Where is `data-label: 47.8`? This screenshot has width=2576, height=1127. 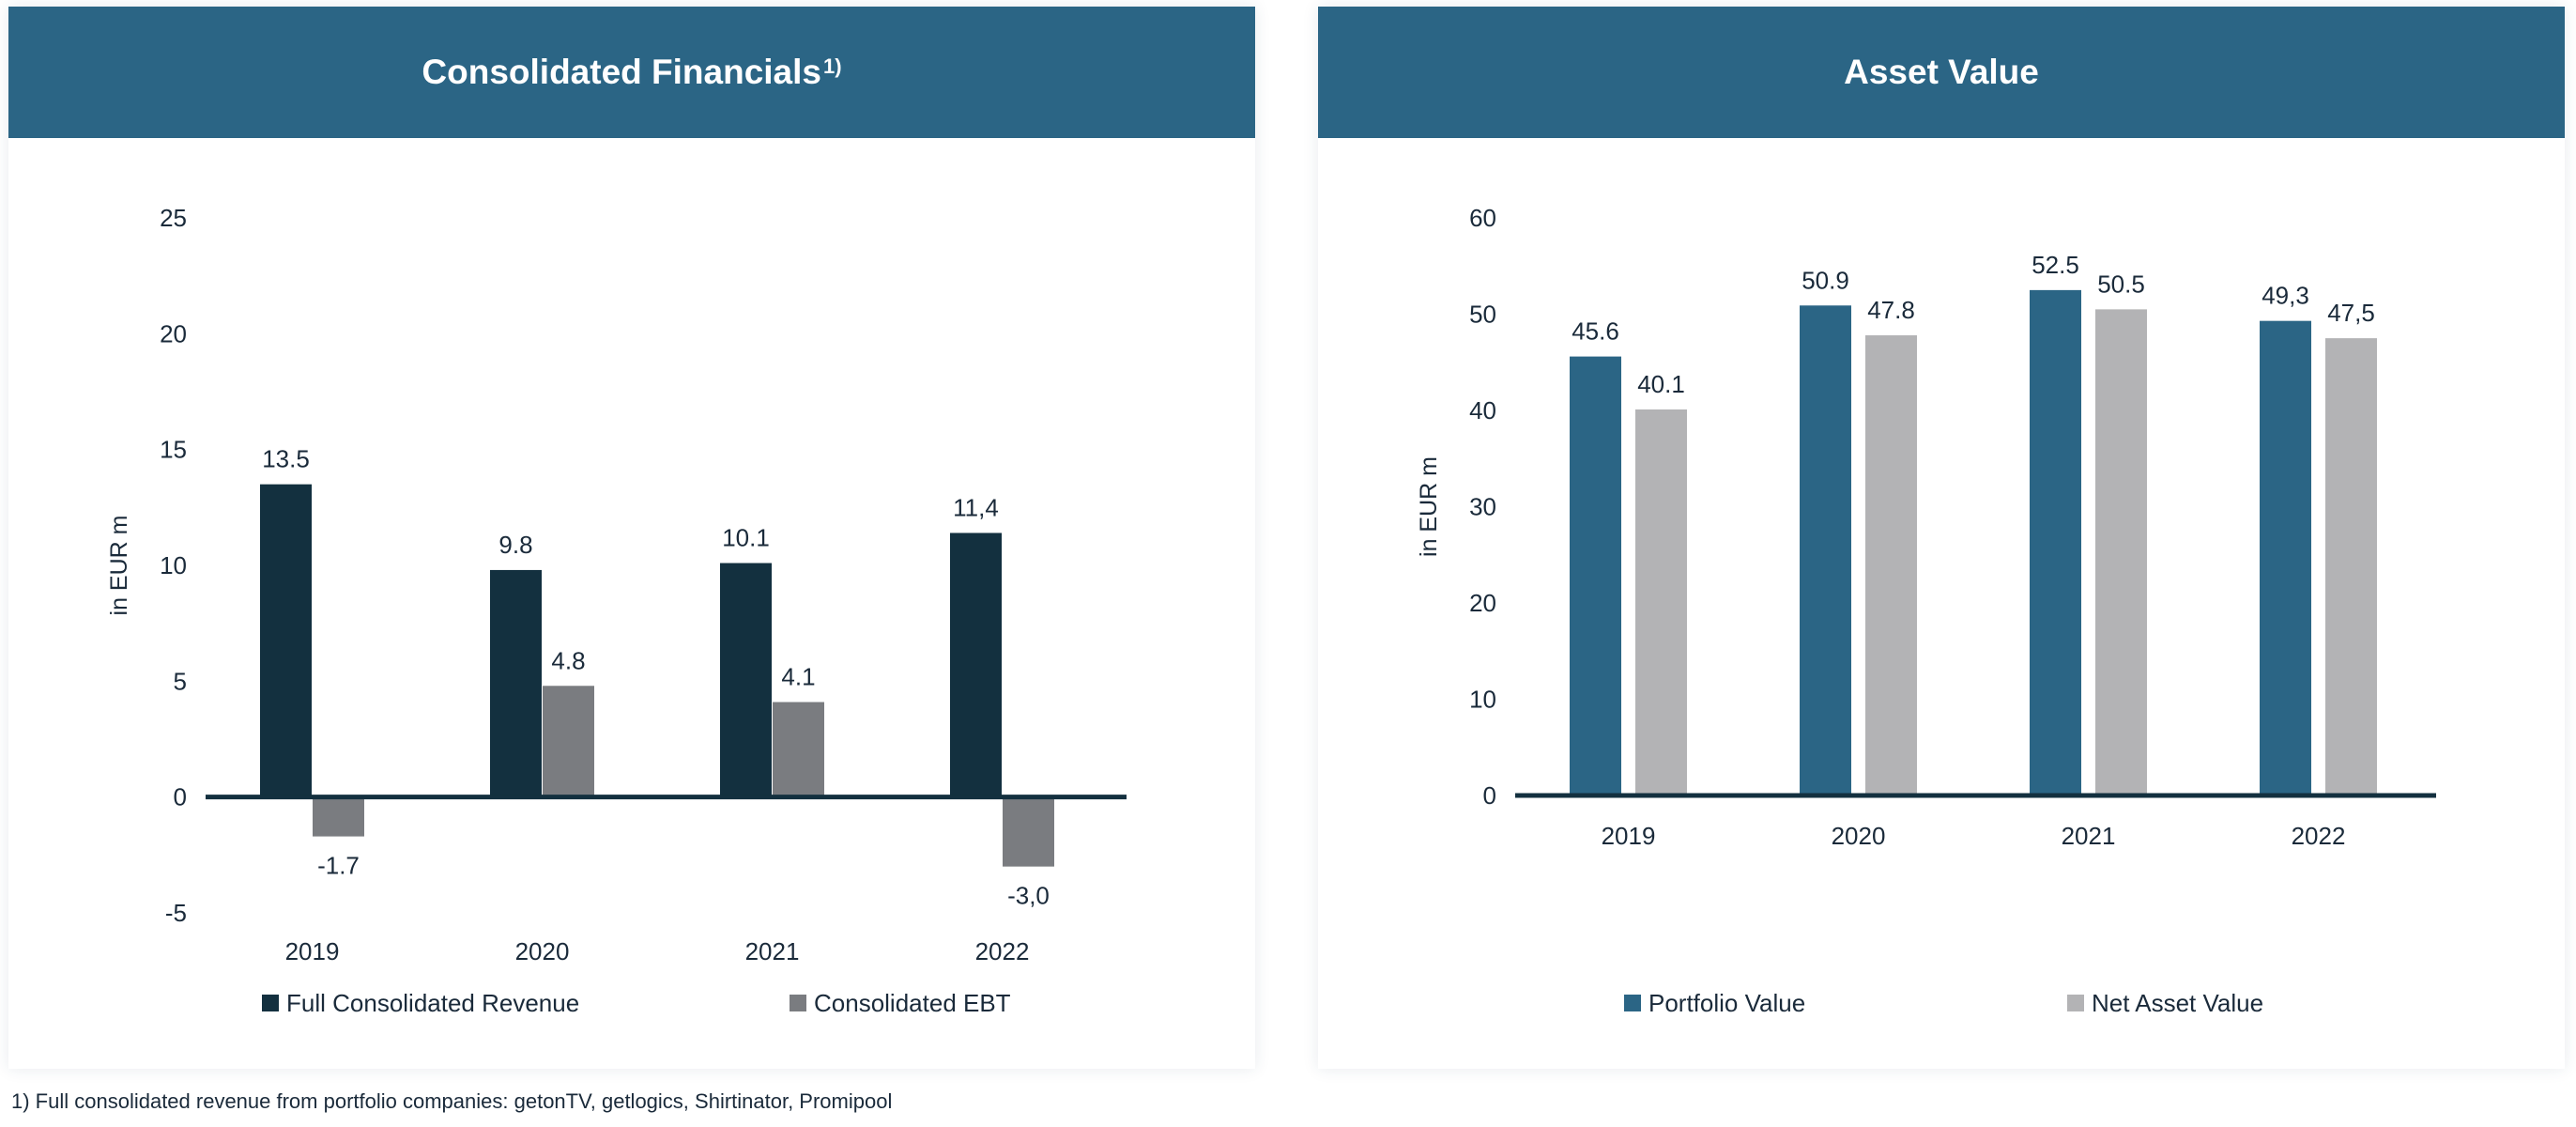 data-label: 47.8 is located at coordinates (1891, 310).